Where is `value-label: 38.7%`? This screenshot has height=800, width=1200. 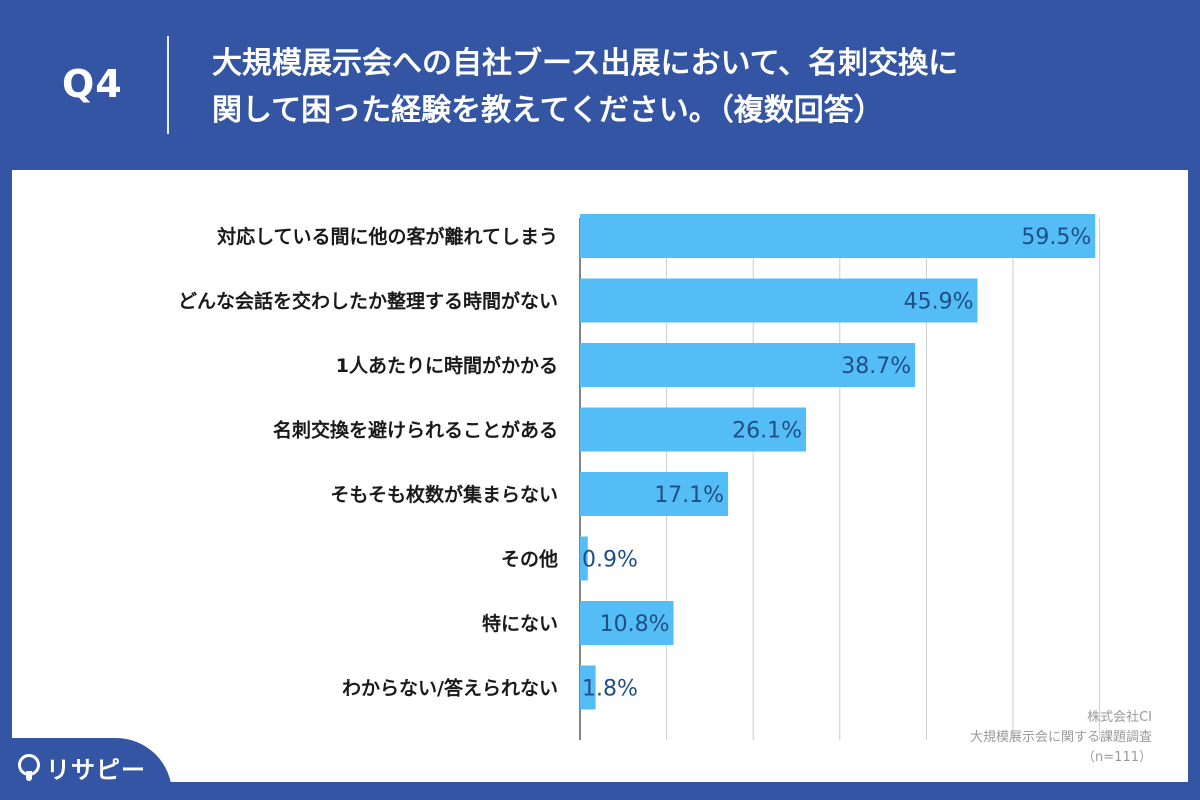 value-label: 38.7% is located at coordinates (876, 366).